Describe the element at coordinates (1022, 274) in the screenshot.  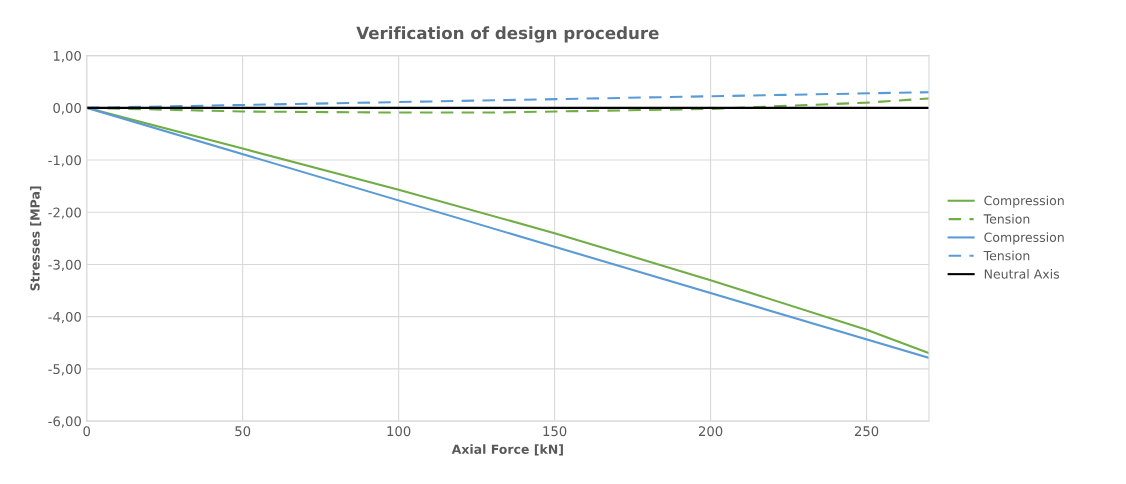
I see `legend-label: Neutral Axis` at that location.